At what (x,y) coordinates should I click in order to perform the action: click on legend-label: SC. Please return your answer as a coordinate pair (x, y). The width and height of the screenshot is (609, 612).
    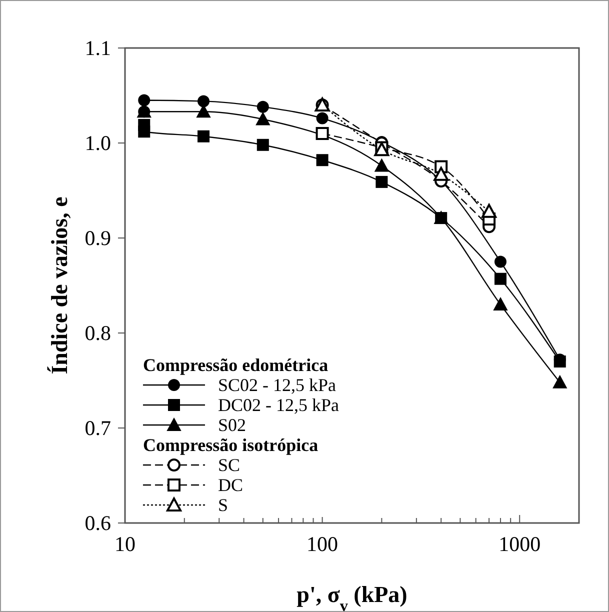
    Looking at the image, I should click on (229, 465).